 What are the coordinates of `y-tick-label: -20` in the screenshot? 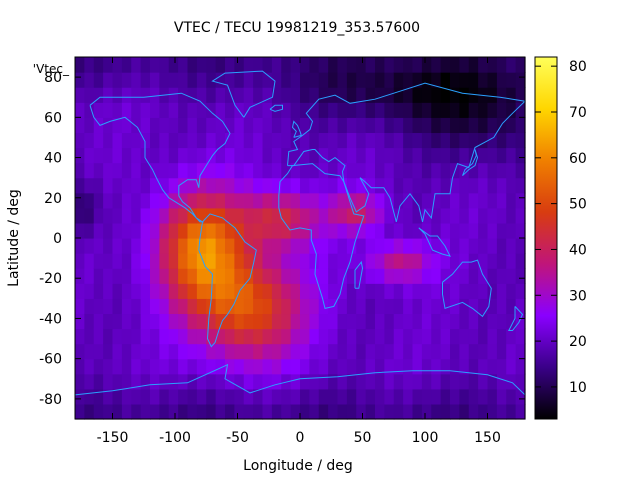 It's located at (50, 279).